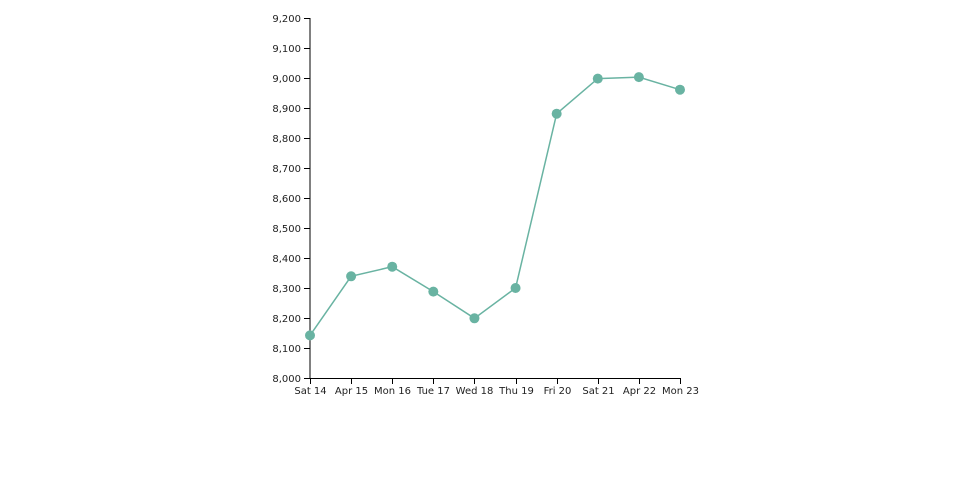  Describe the element at coordinates (286, 49) in the screenshot. I see `y-tick-label: 9,100` at that location.